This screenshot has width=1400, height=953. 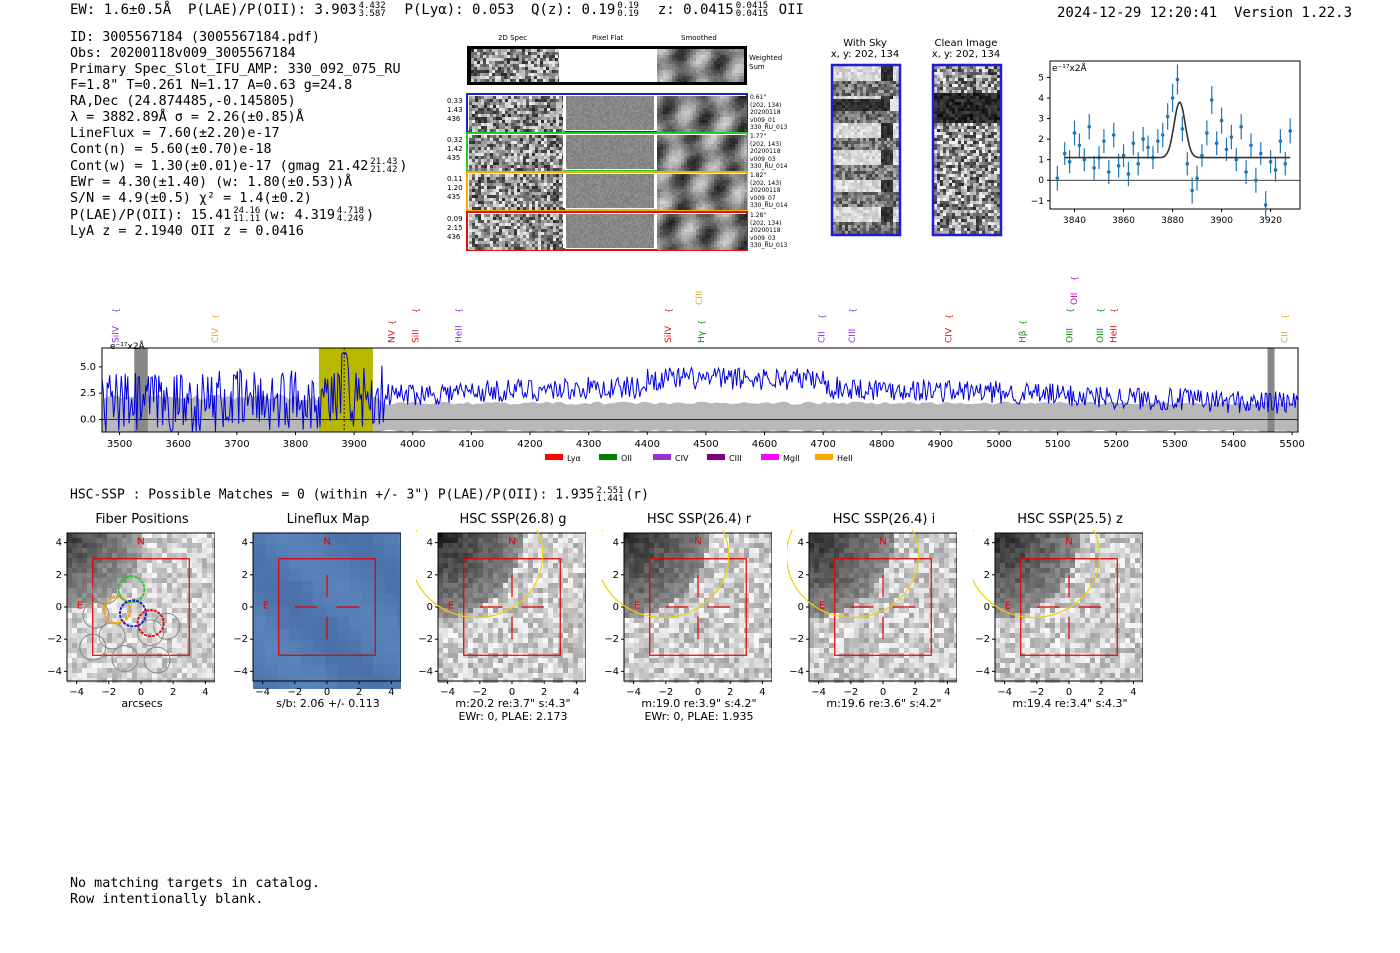 What do you see at coordinates (1075, 299) in the screenshot?
I see `spectral-line-label: OII` at bounding box center [1075, 299].